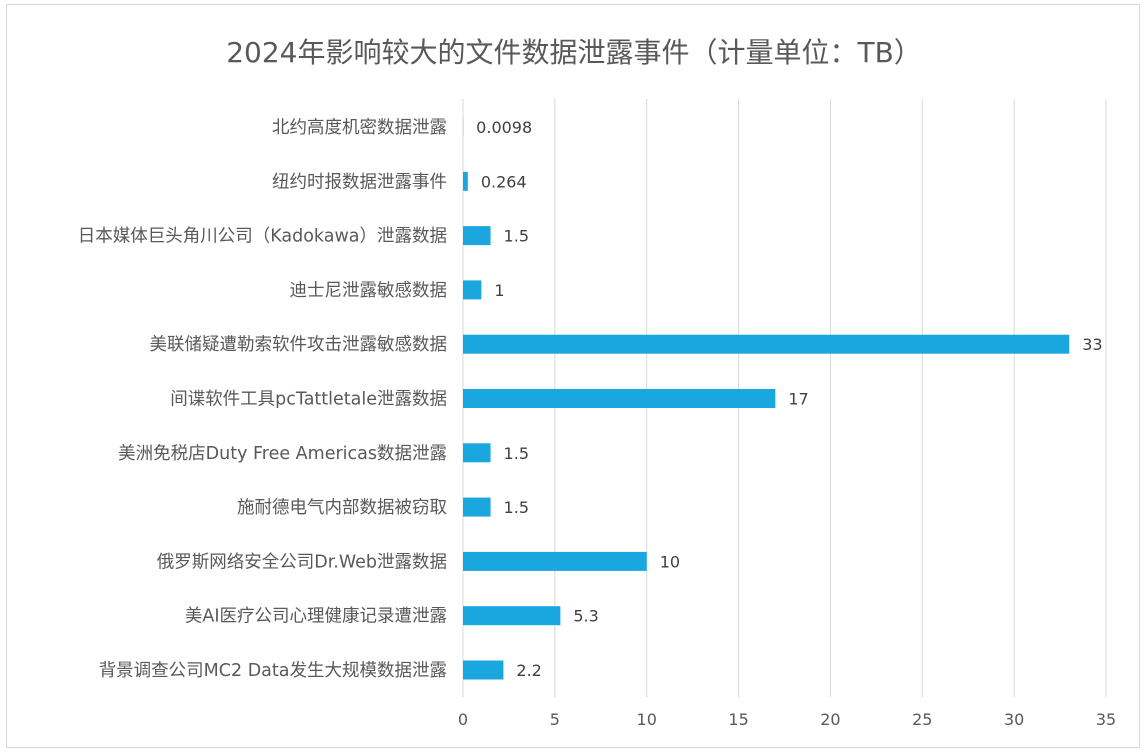  Describe the element at coordinates (1106, 719) in the screenshot. I see `x-tick-label: 35` at that location.